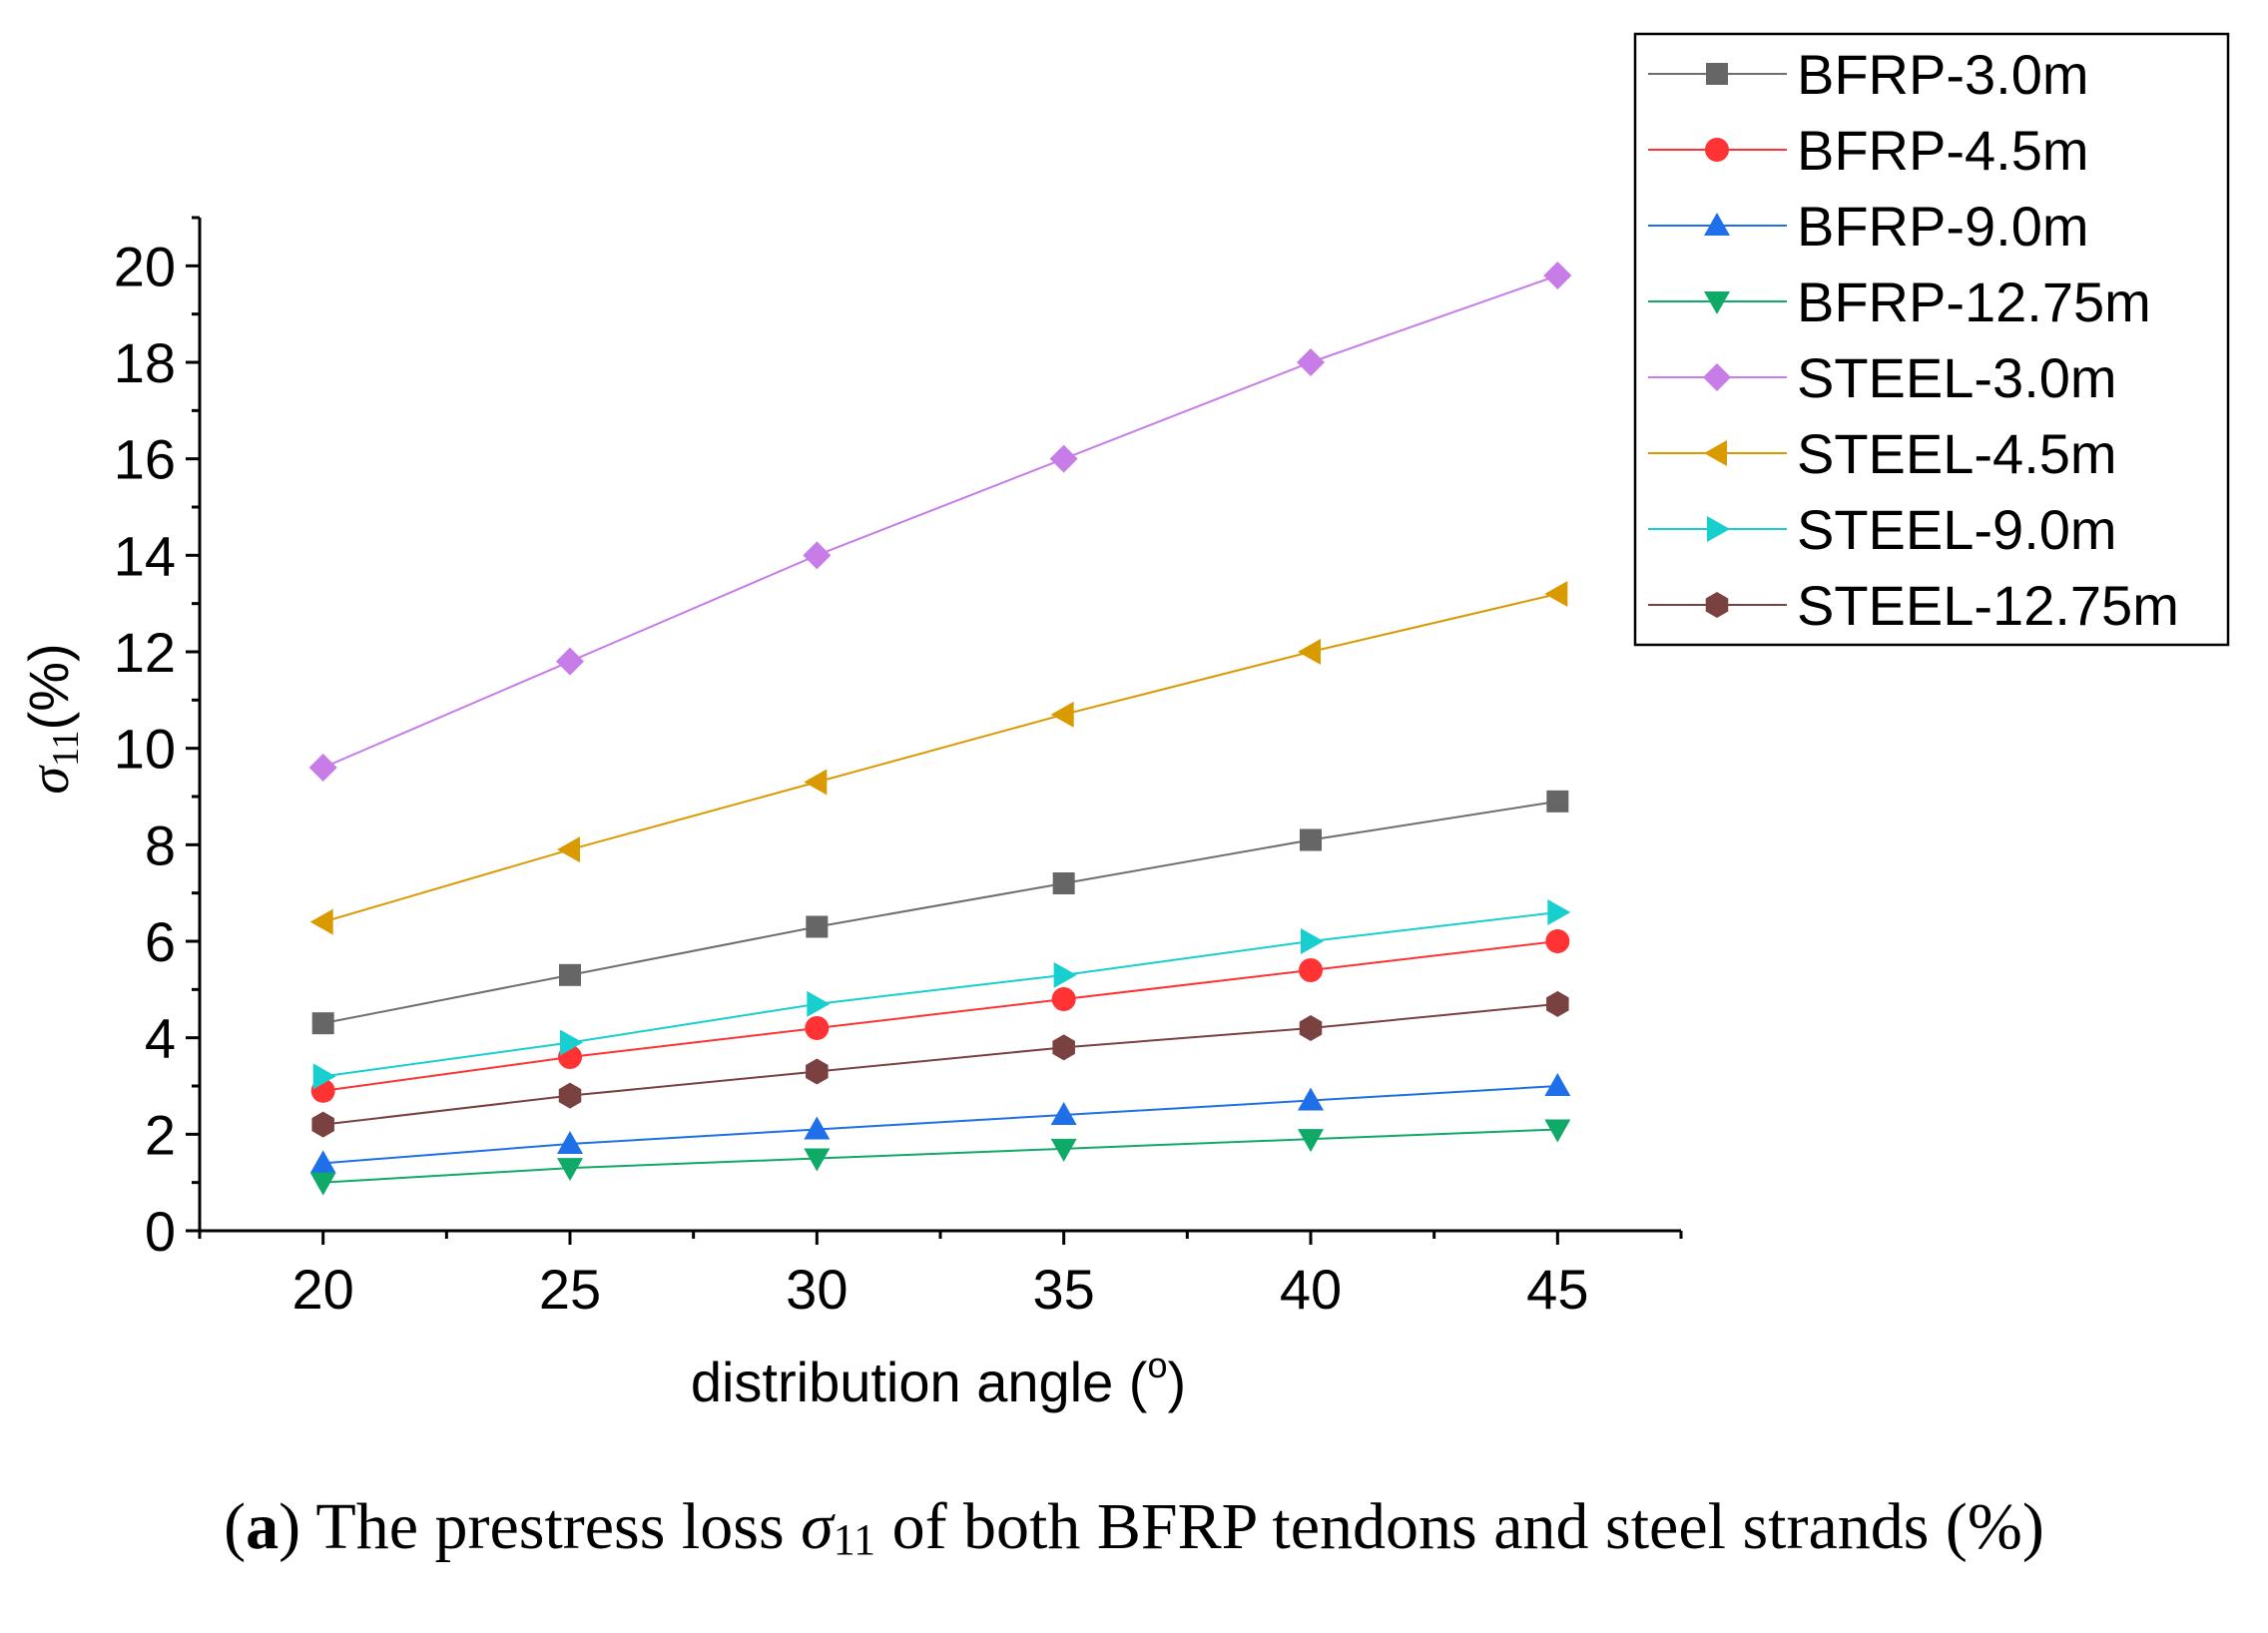 This screenshot has width=2268, height=1633. I want to click on y-tick-label: 16, so click(145, 459).